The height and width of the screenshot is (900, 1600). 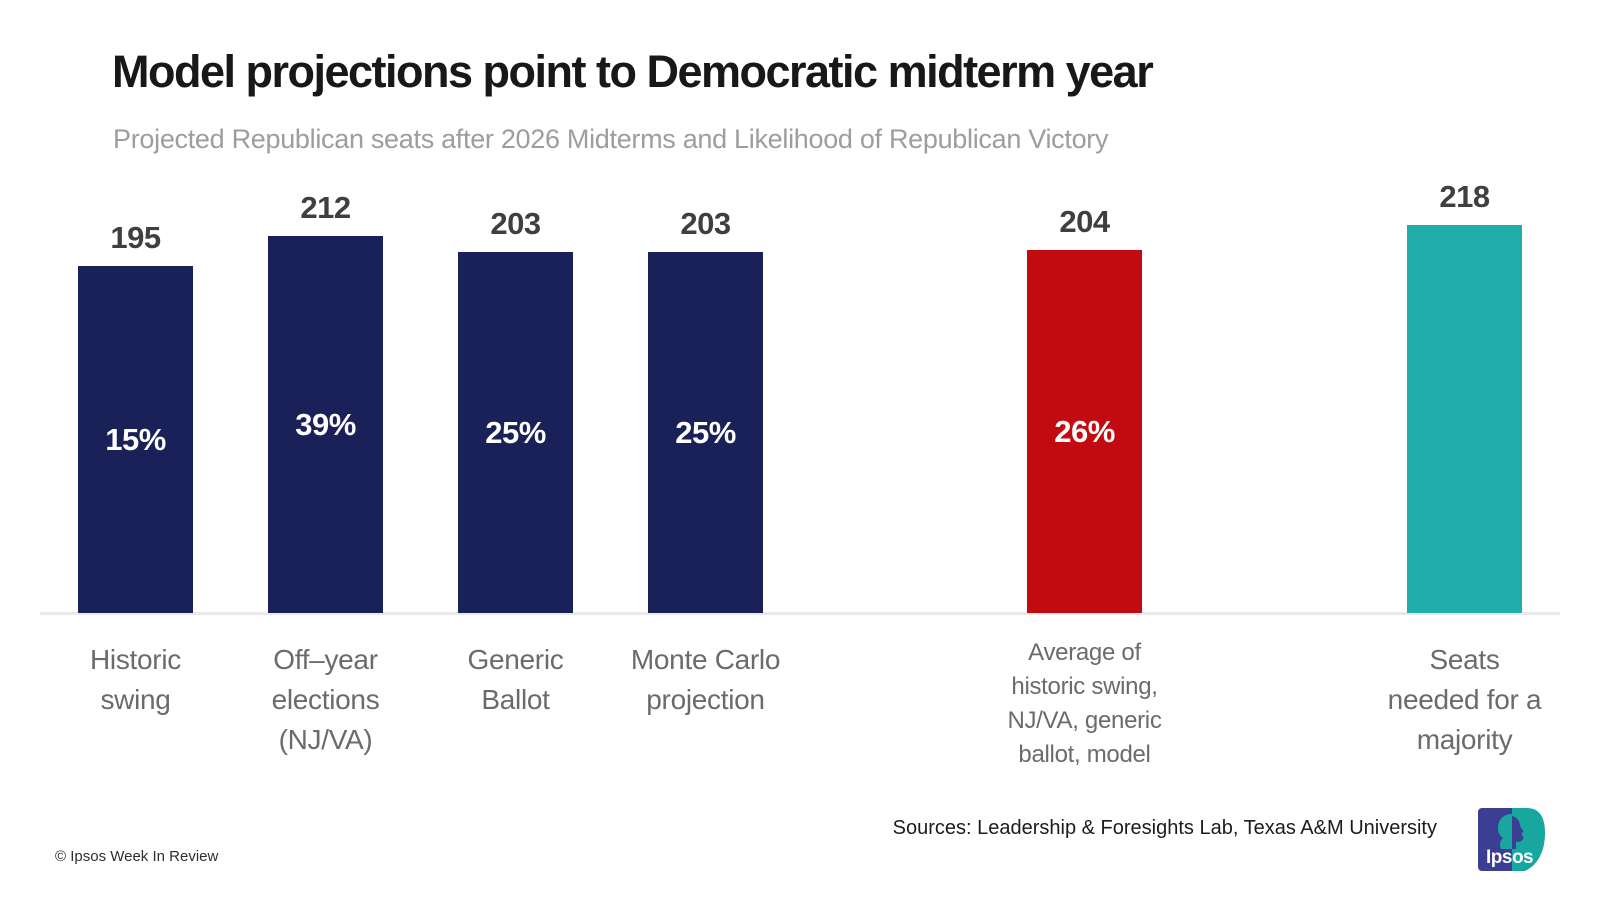 What do you see at coordinates (1518, 832) in the screenshot?
I see `logo-face-silhouette` at bounding box center [1518, 832].